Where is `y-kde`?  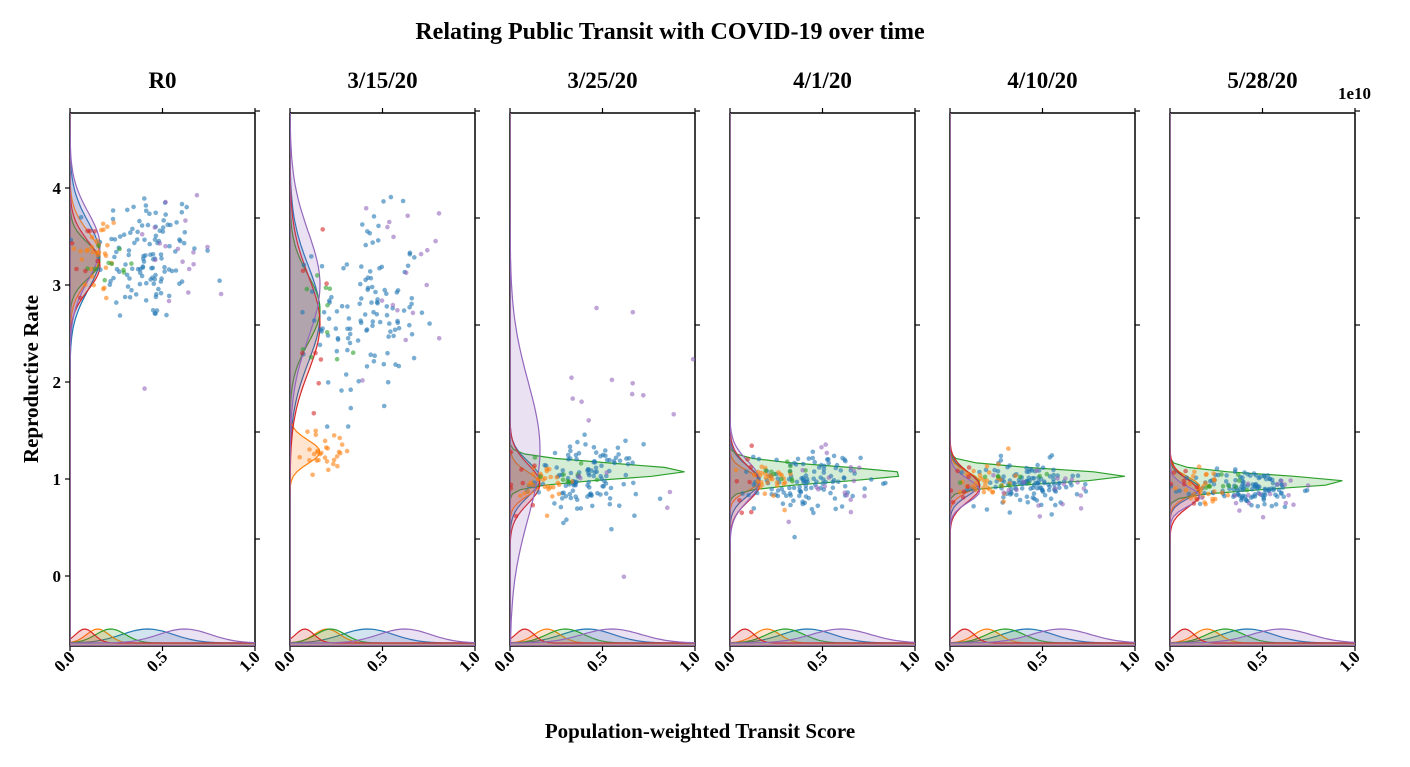 y-kde is located at coordinates (1185, 379).